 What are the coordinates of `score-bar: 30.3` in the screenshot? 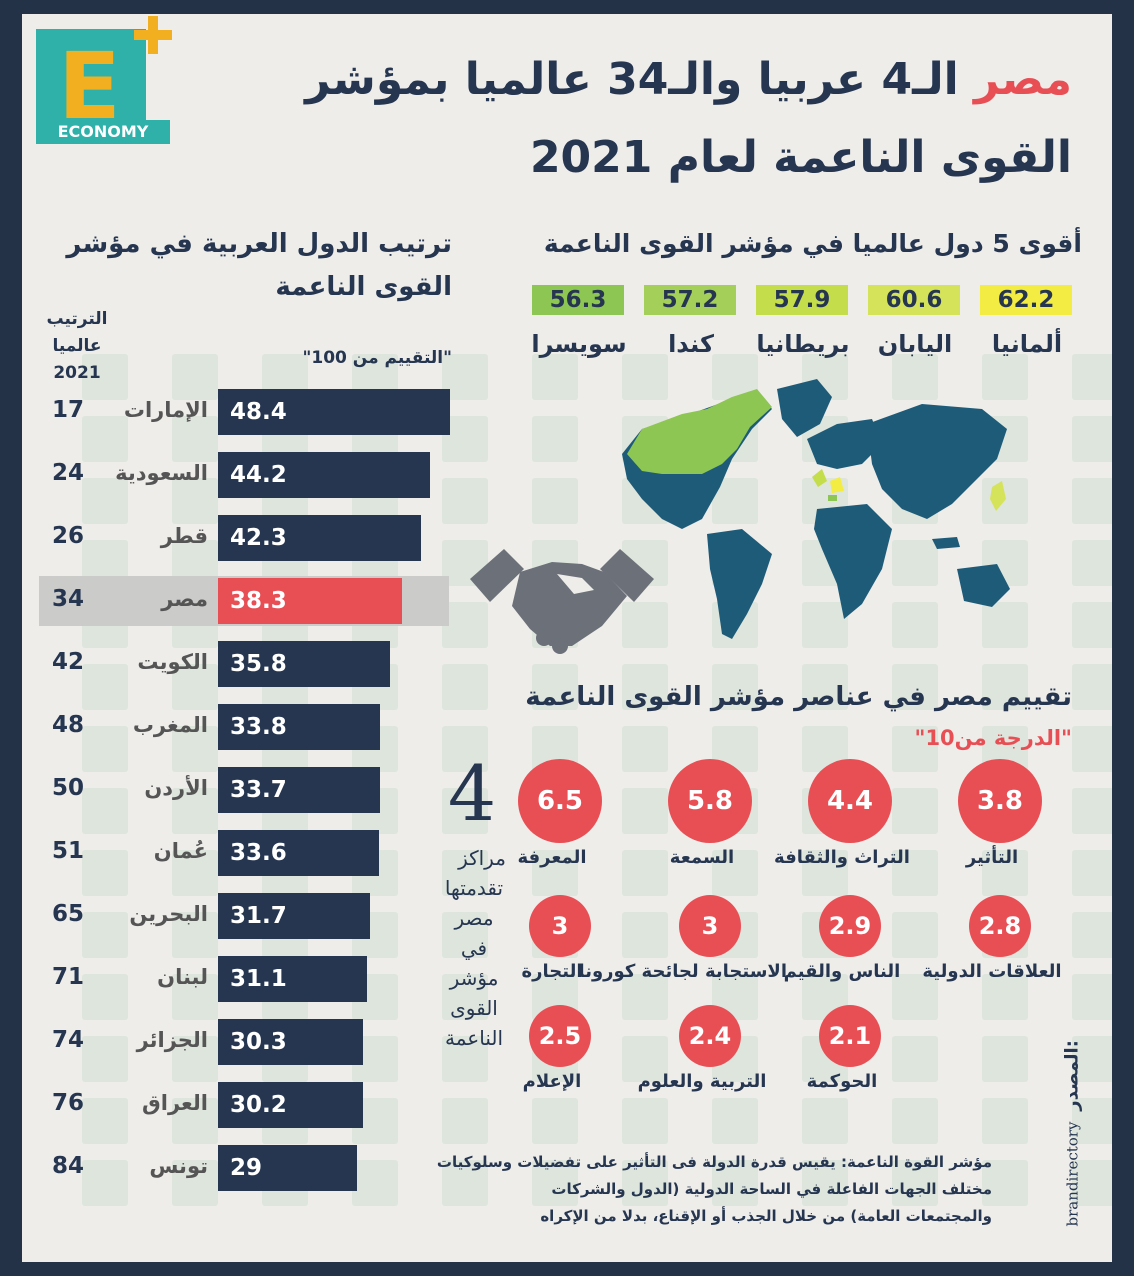 It's located at (290, 1042).